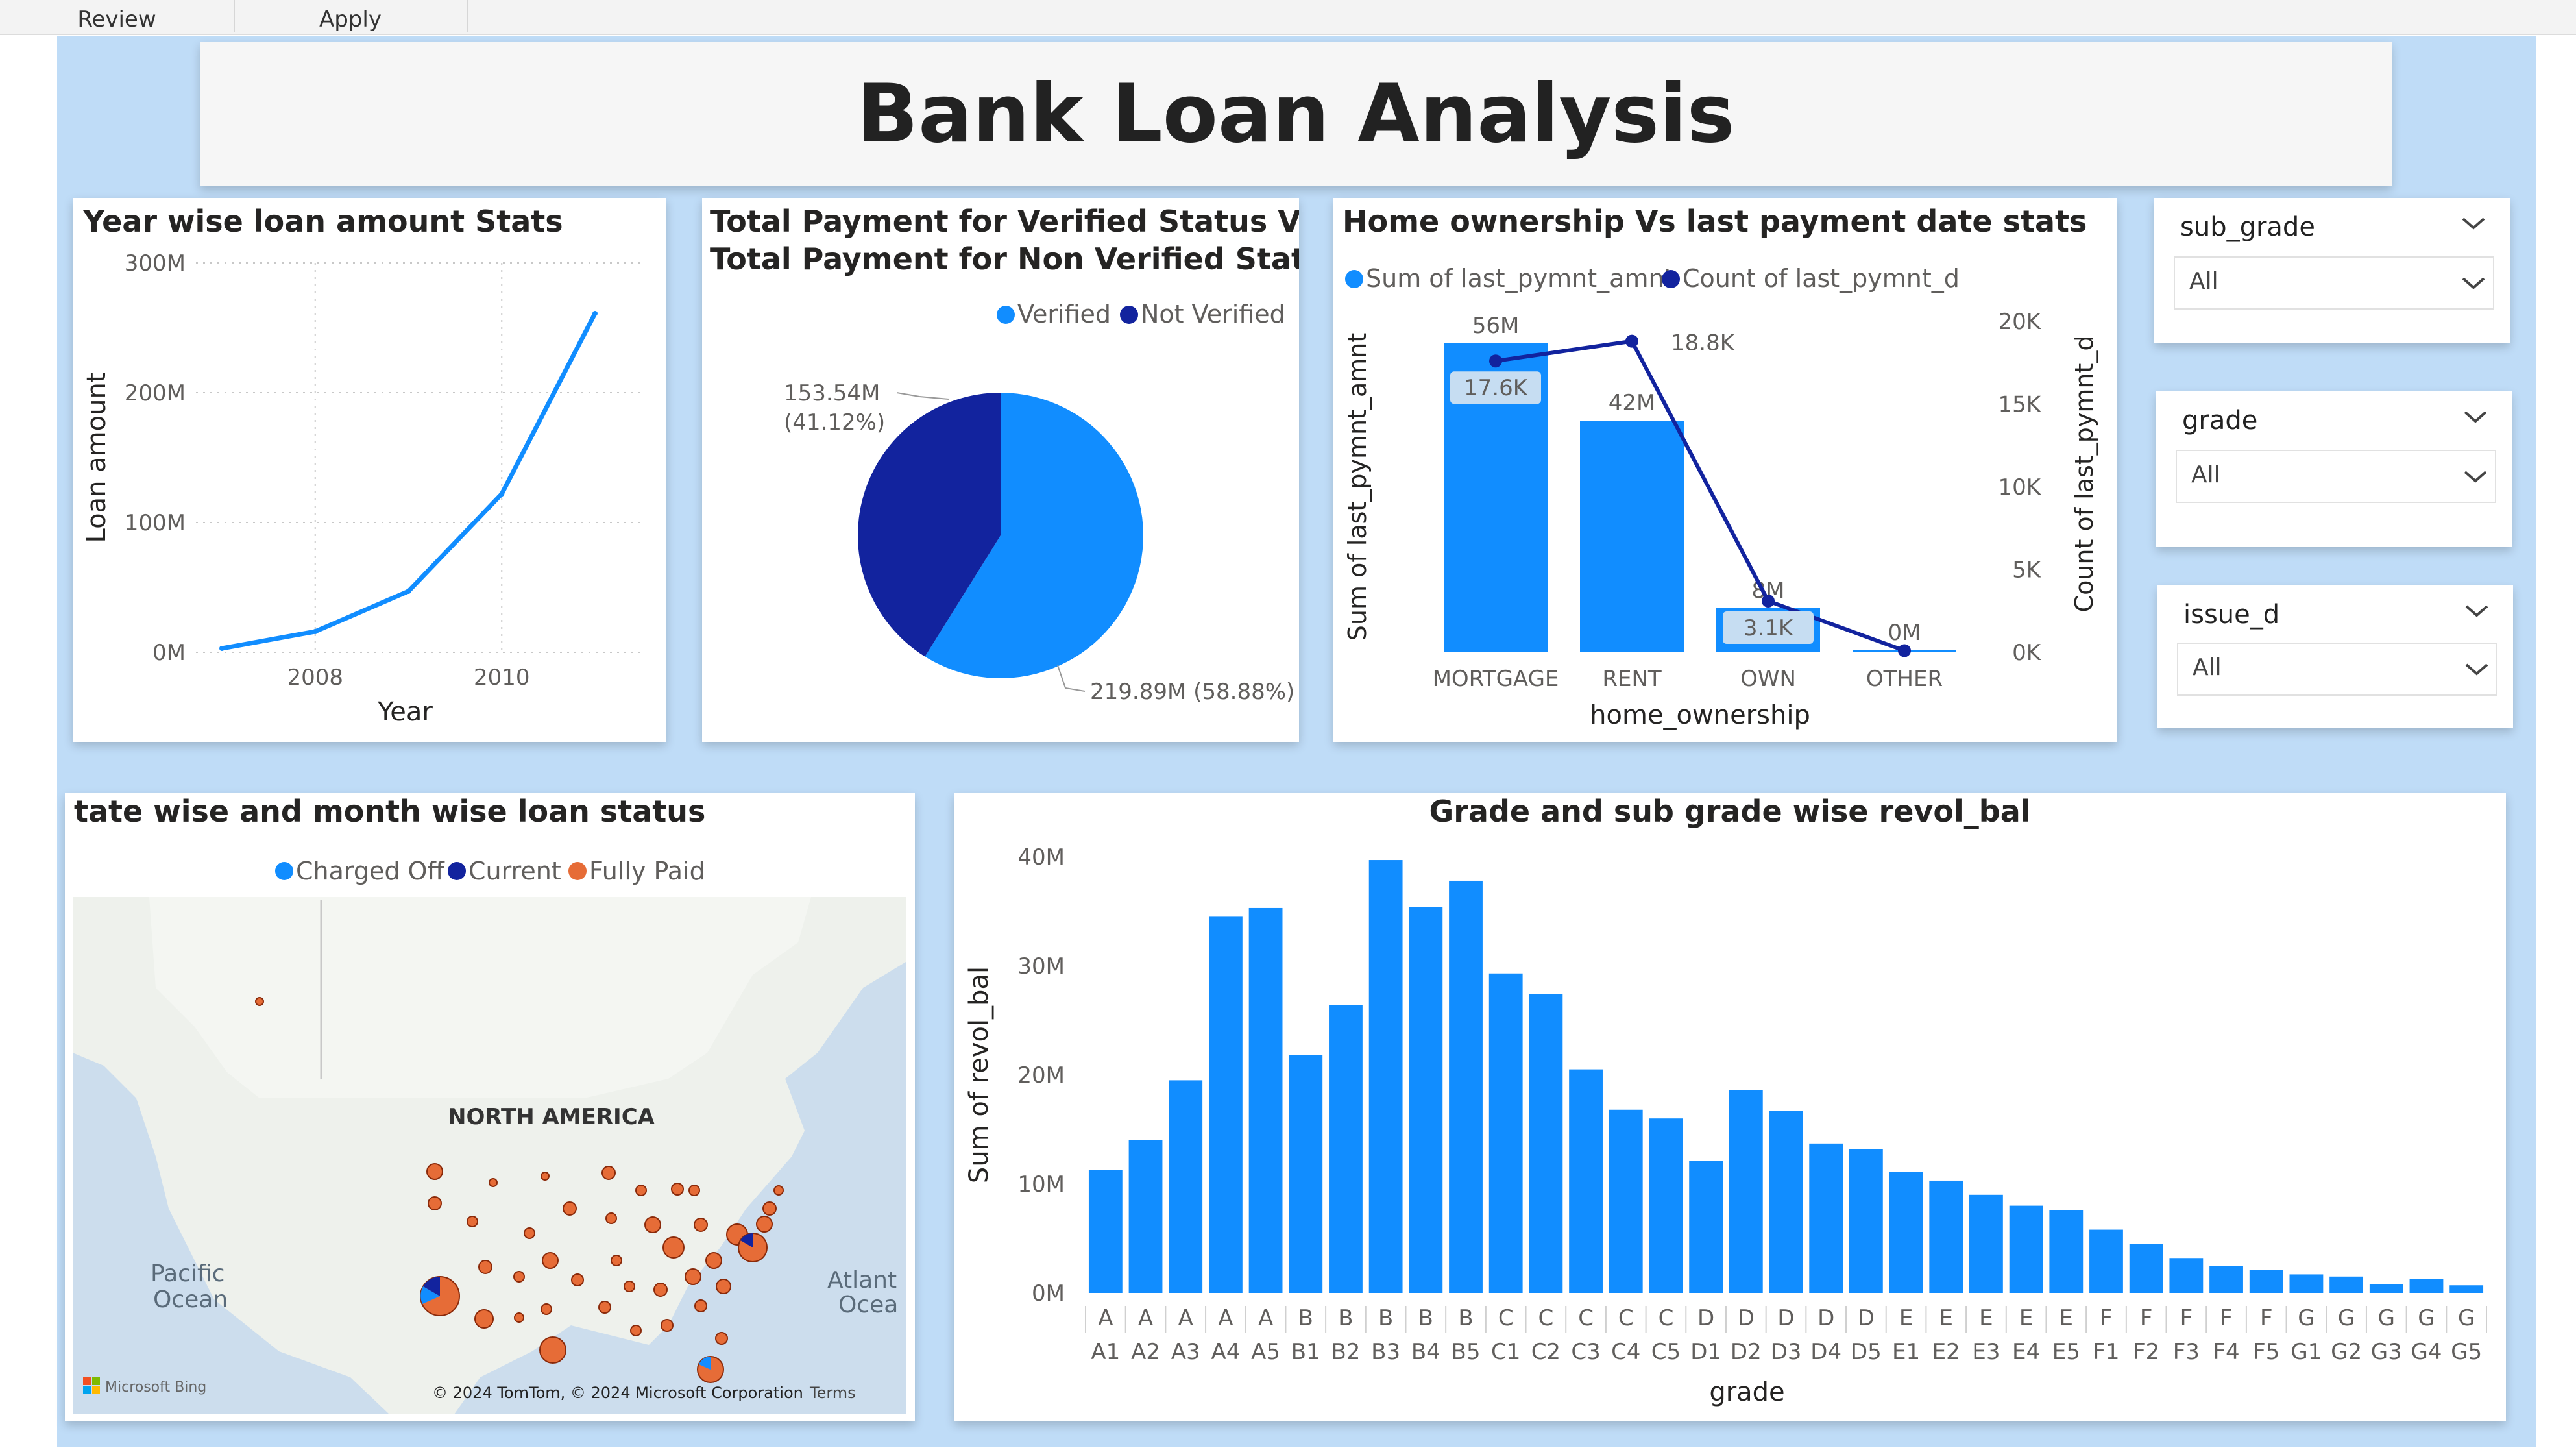  What do you see at coordinates (2466, 1289) in the screenshot?
I see `bar-g5` at bounding box center [2466, 1289].